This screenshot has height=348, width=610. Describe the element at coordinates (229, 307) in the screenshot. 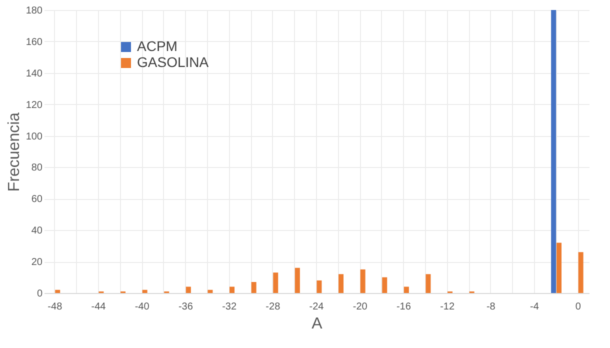

I see `x-tick-label: -32` at that location.